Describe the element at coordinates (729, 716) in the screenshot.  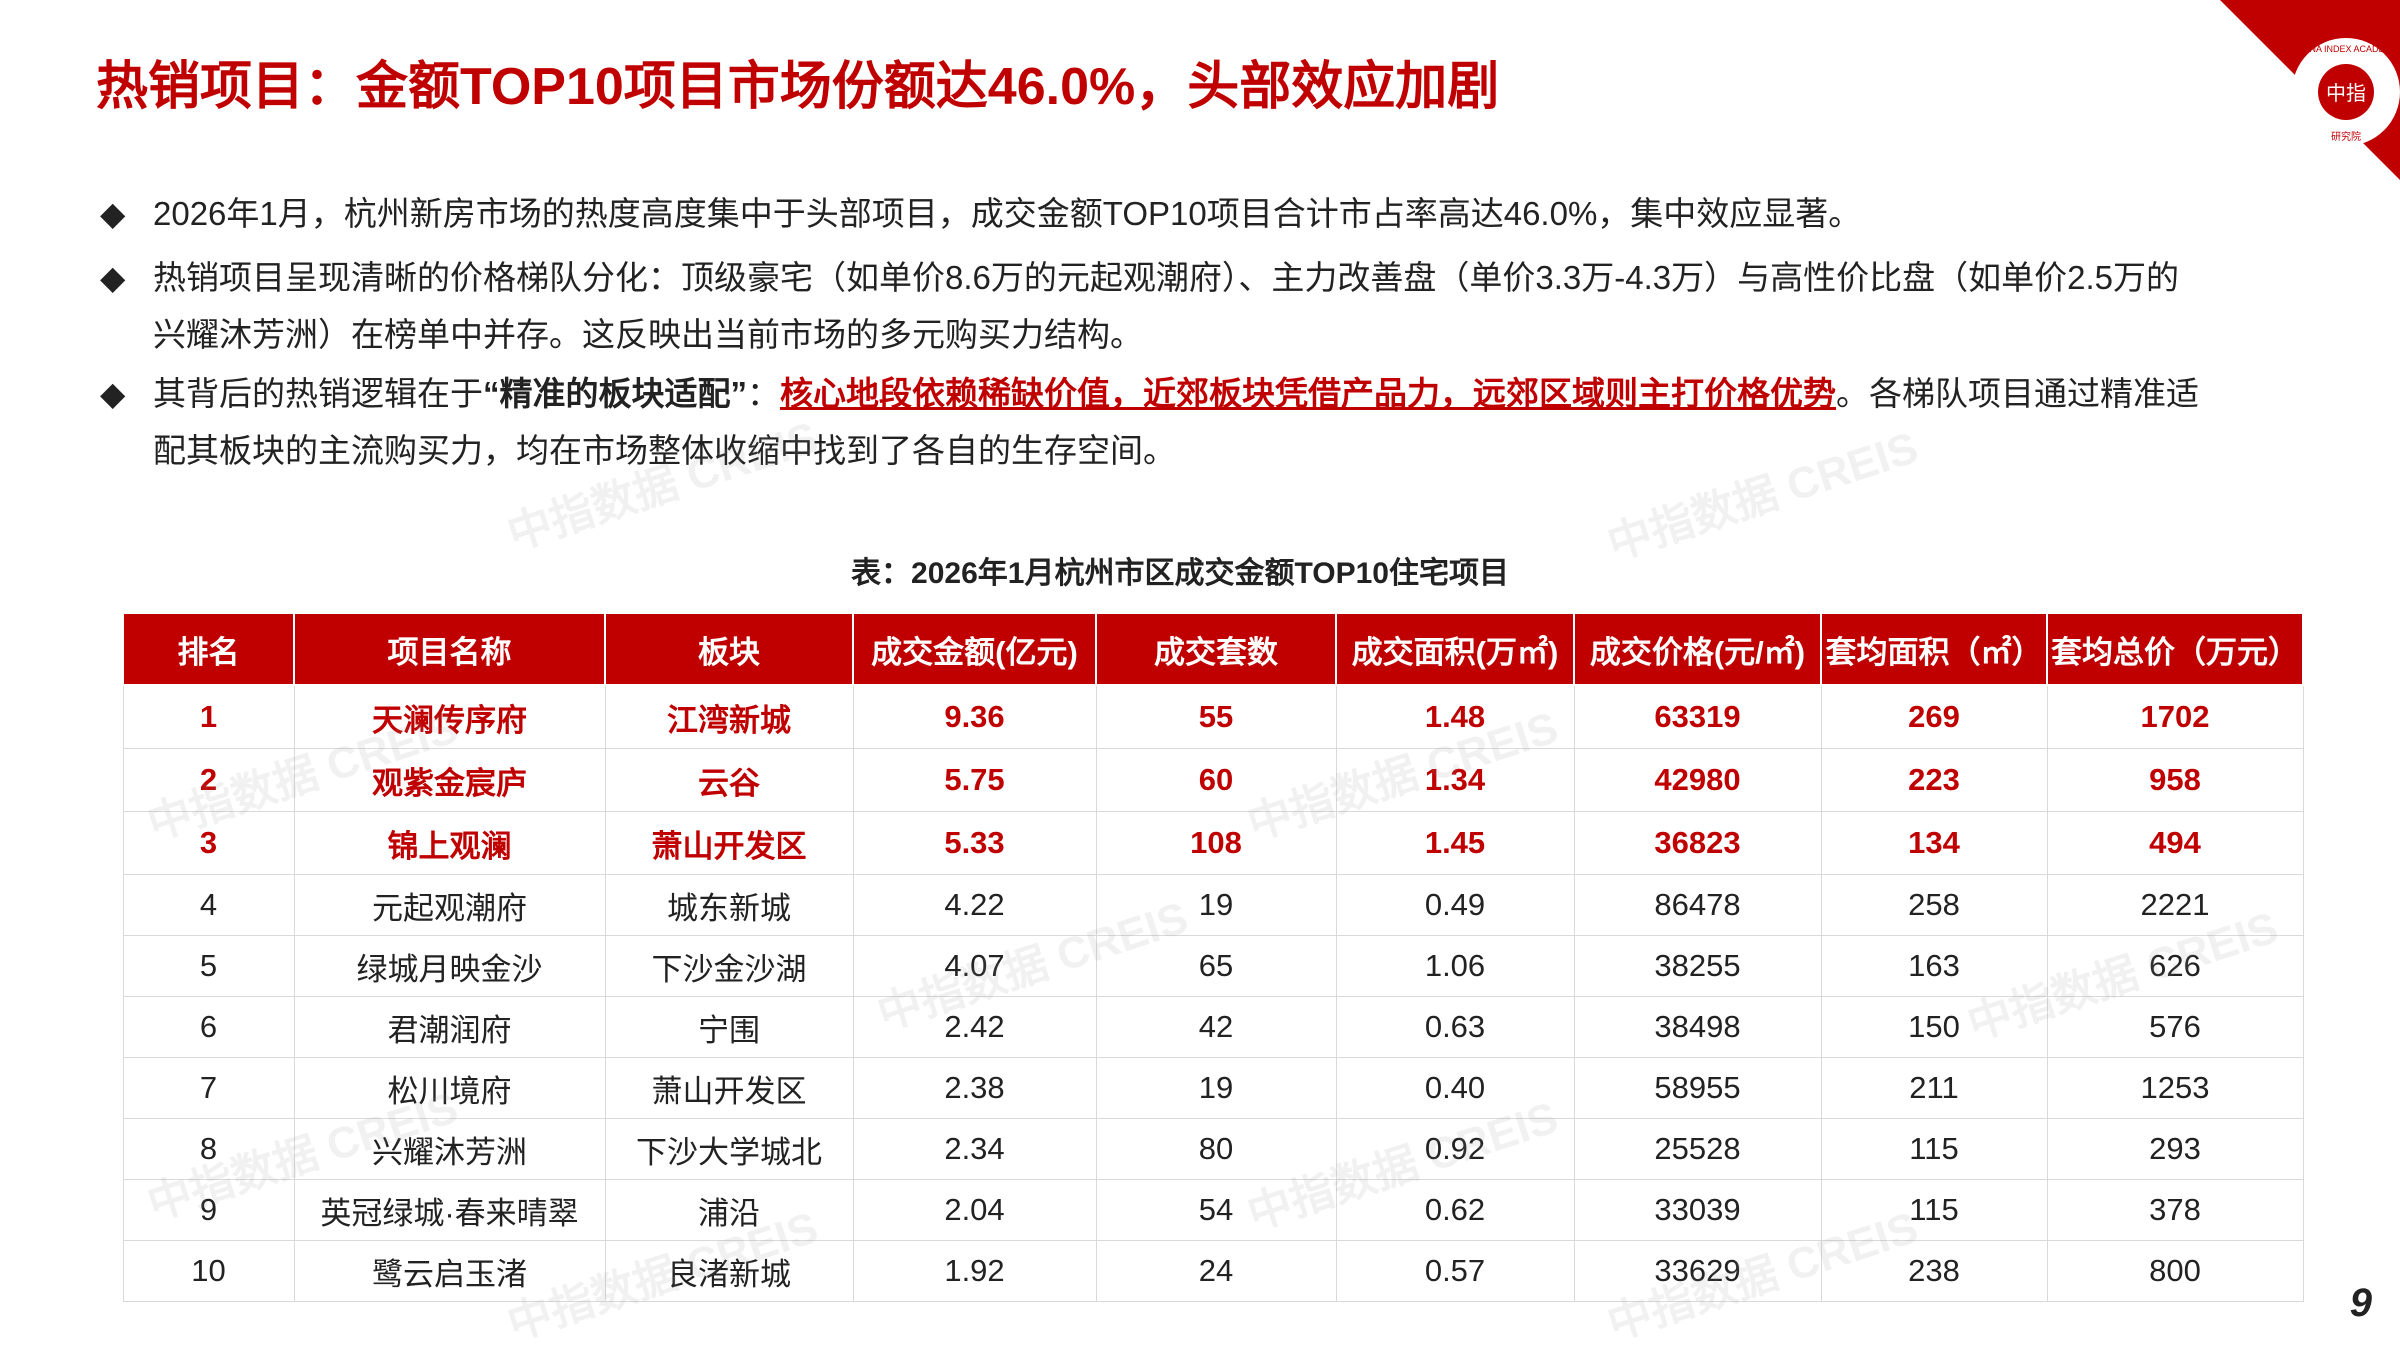
I see `table-cell: 江湾新城` at that location.